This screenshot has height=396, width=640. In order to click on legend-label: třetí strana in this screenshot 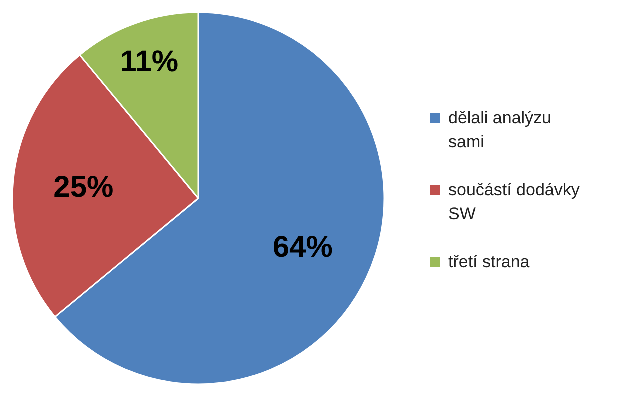, I will do `click(489, 262)`.